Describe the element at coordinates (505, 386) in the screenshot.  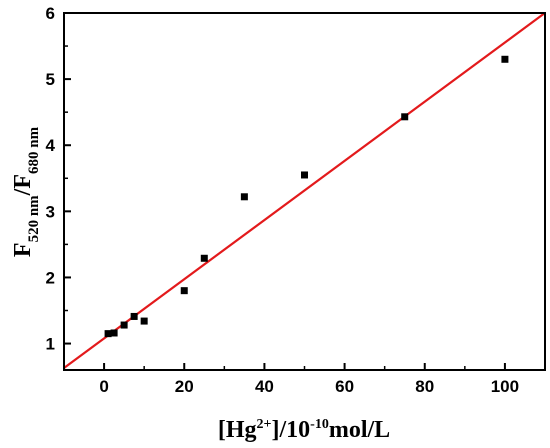
I see `x-tick-label: 100` at that location.